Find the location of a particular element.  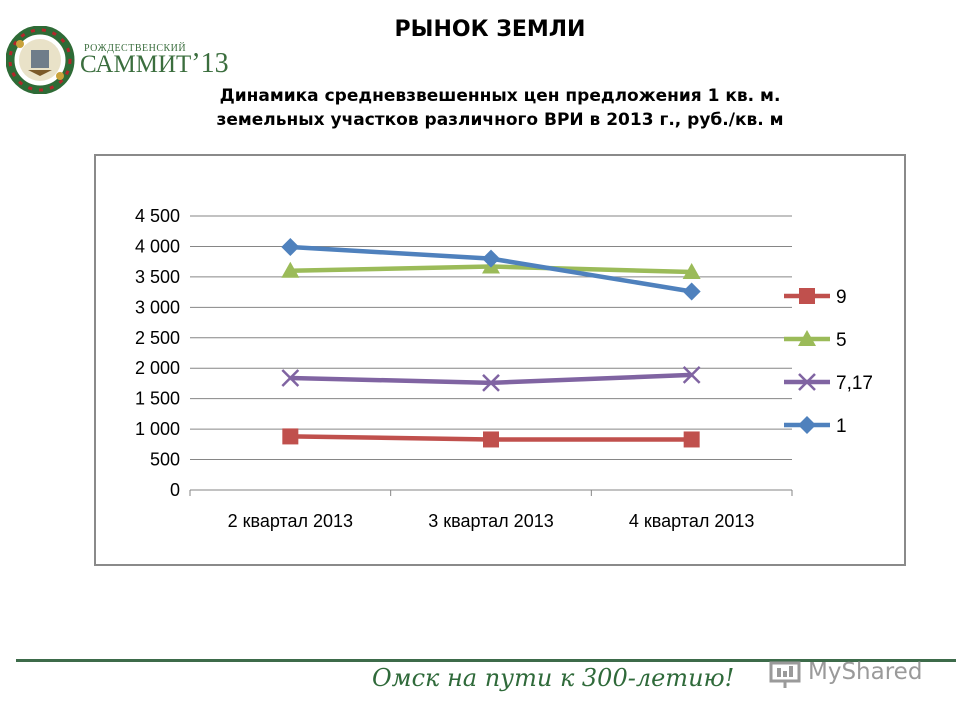

presentation-board-icon is located at coordinates (785, 674).